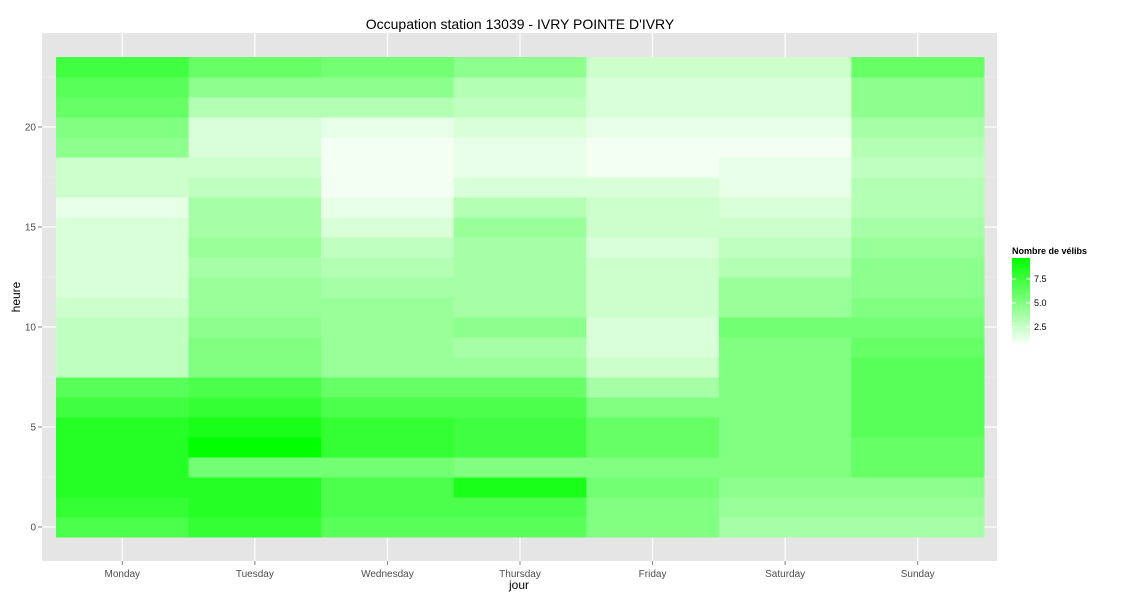  I want to click on y-tick-label: 5, so click(33, 428).